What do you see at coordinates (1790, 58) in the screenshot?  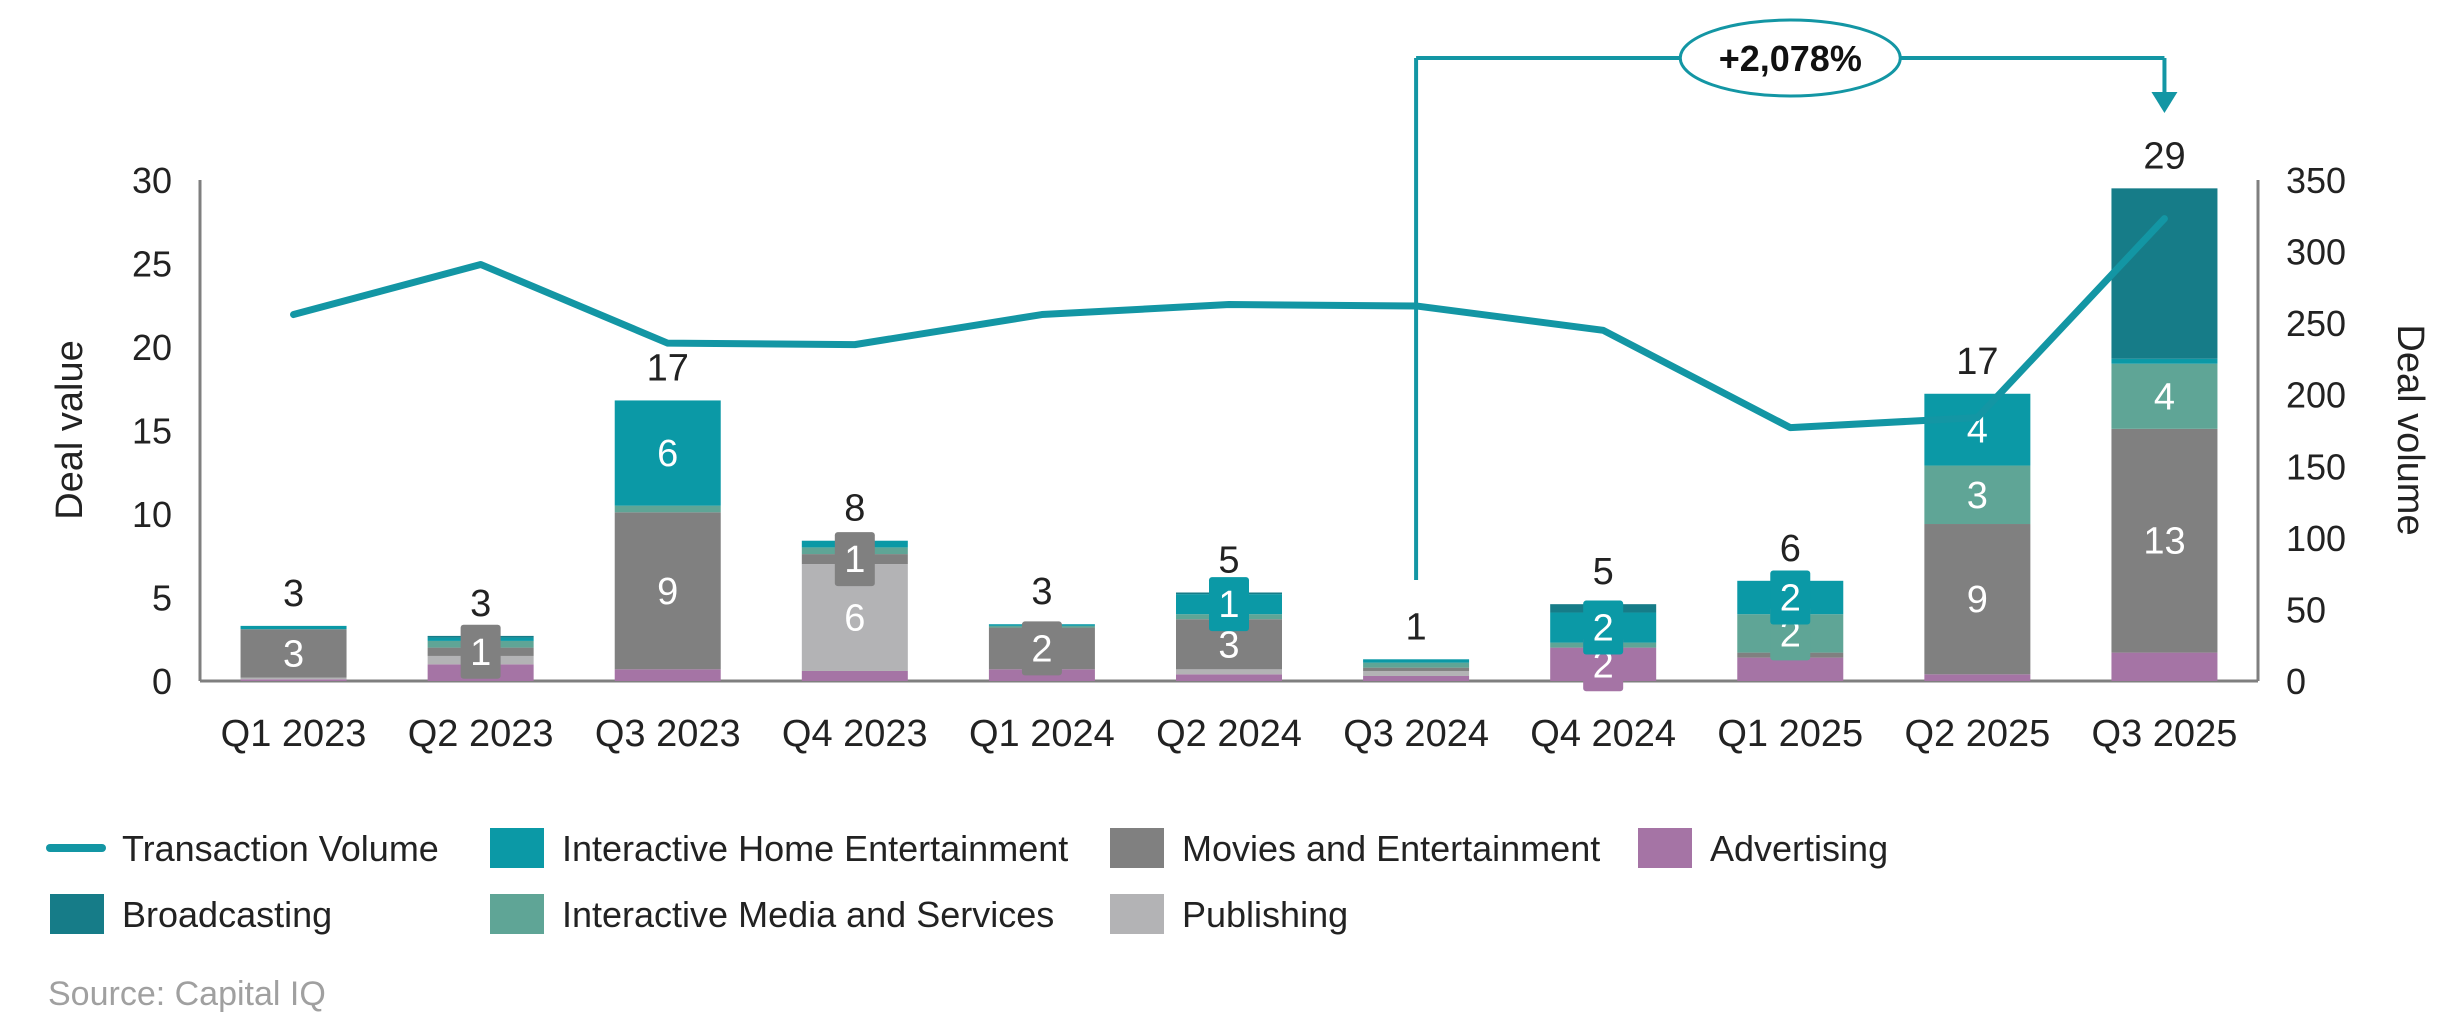 I see `annotation-bubble` at bounding box center [1790, 58].